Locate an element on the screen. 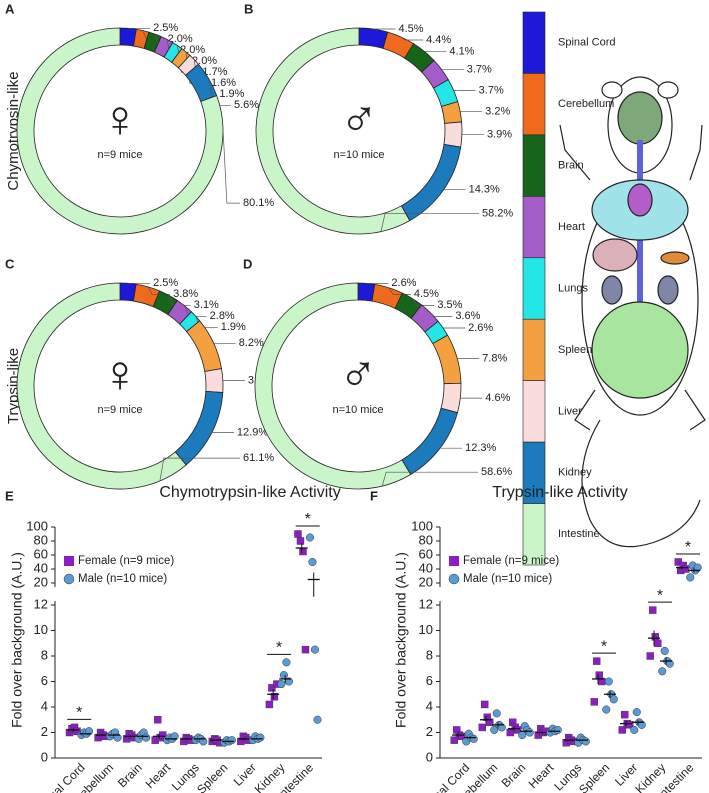 The image size is (709, 793). legend-label: Female (n=9 mice) is located at coordinates (511, 561).